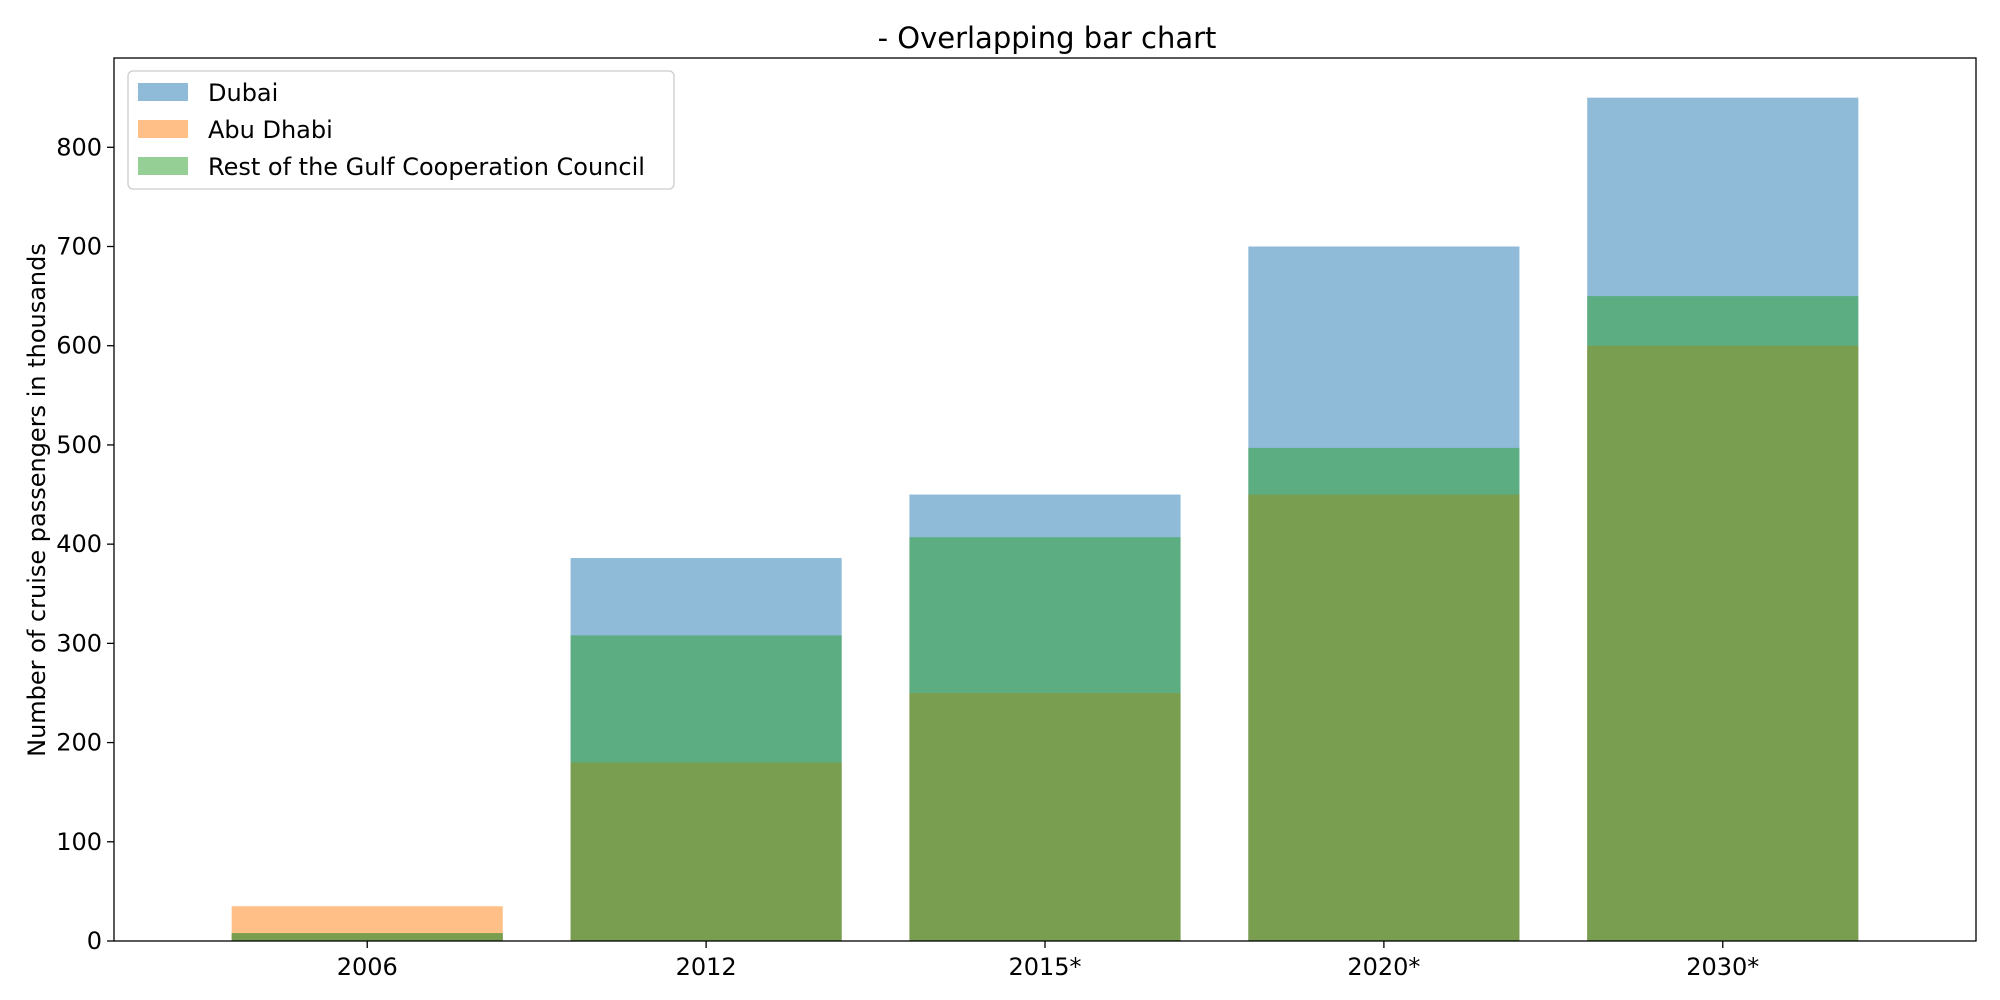 Image resolution: width=2000 pixels, height=1000 pixels. I want to click on y-tick-label: 0, so click(94, 941).